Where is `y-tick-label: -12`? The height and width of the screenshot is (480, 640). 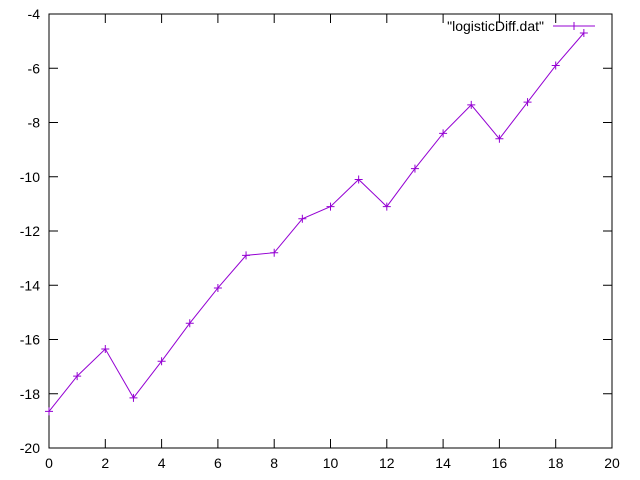
y-tick-label: -12 is located at coordinates (30, 231).